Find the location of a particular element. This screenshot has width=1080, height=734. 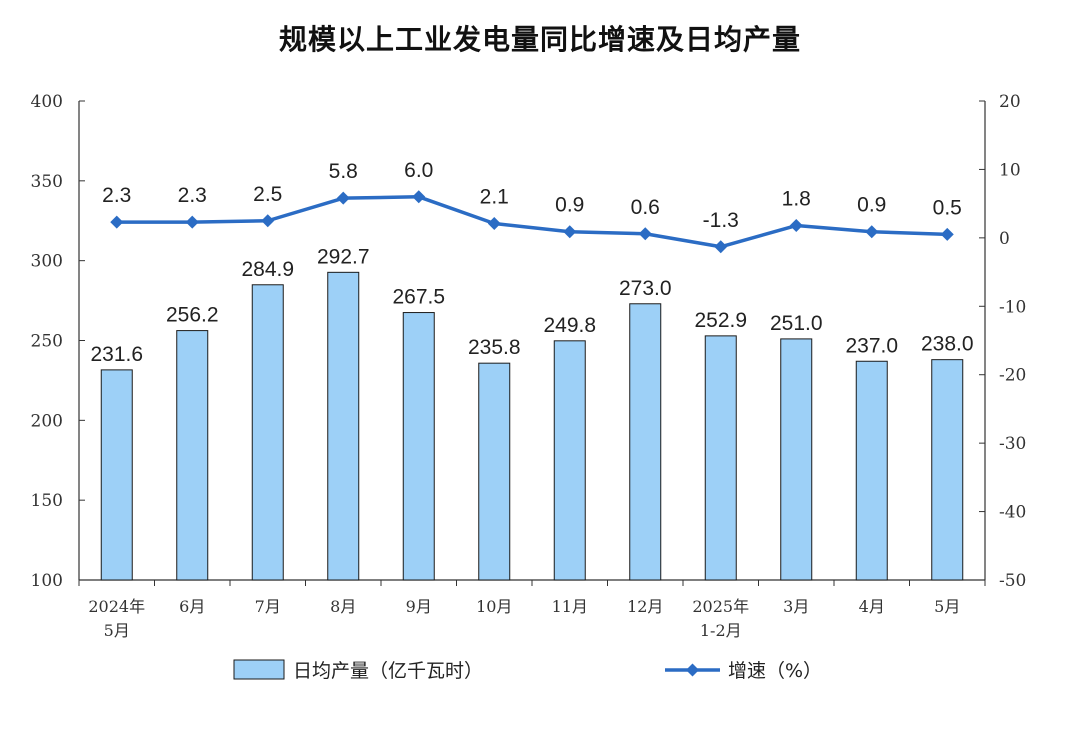

line-value-label: 5.8 is located at coordinates (343, 171).